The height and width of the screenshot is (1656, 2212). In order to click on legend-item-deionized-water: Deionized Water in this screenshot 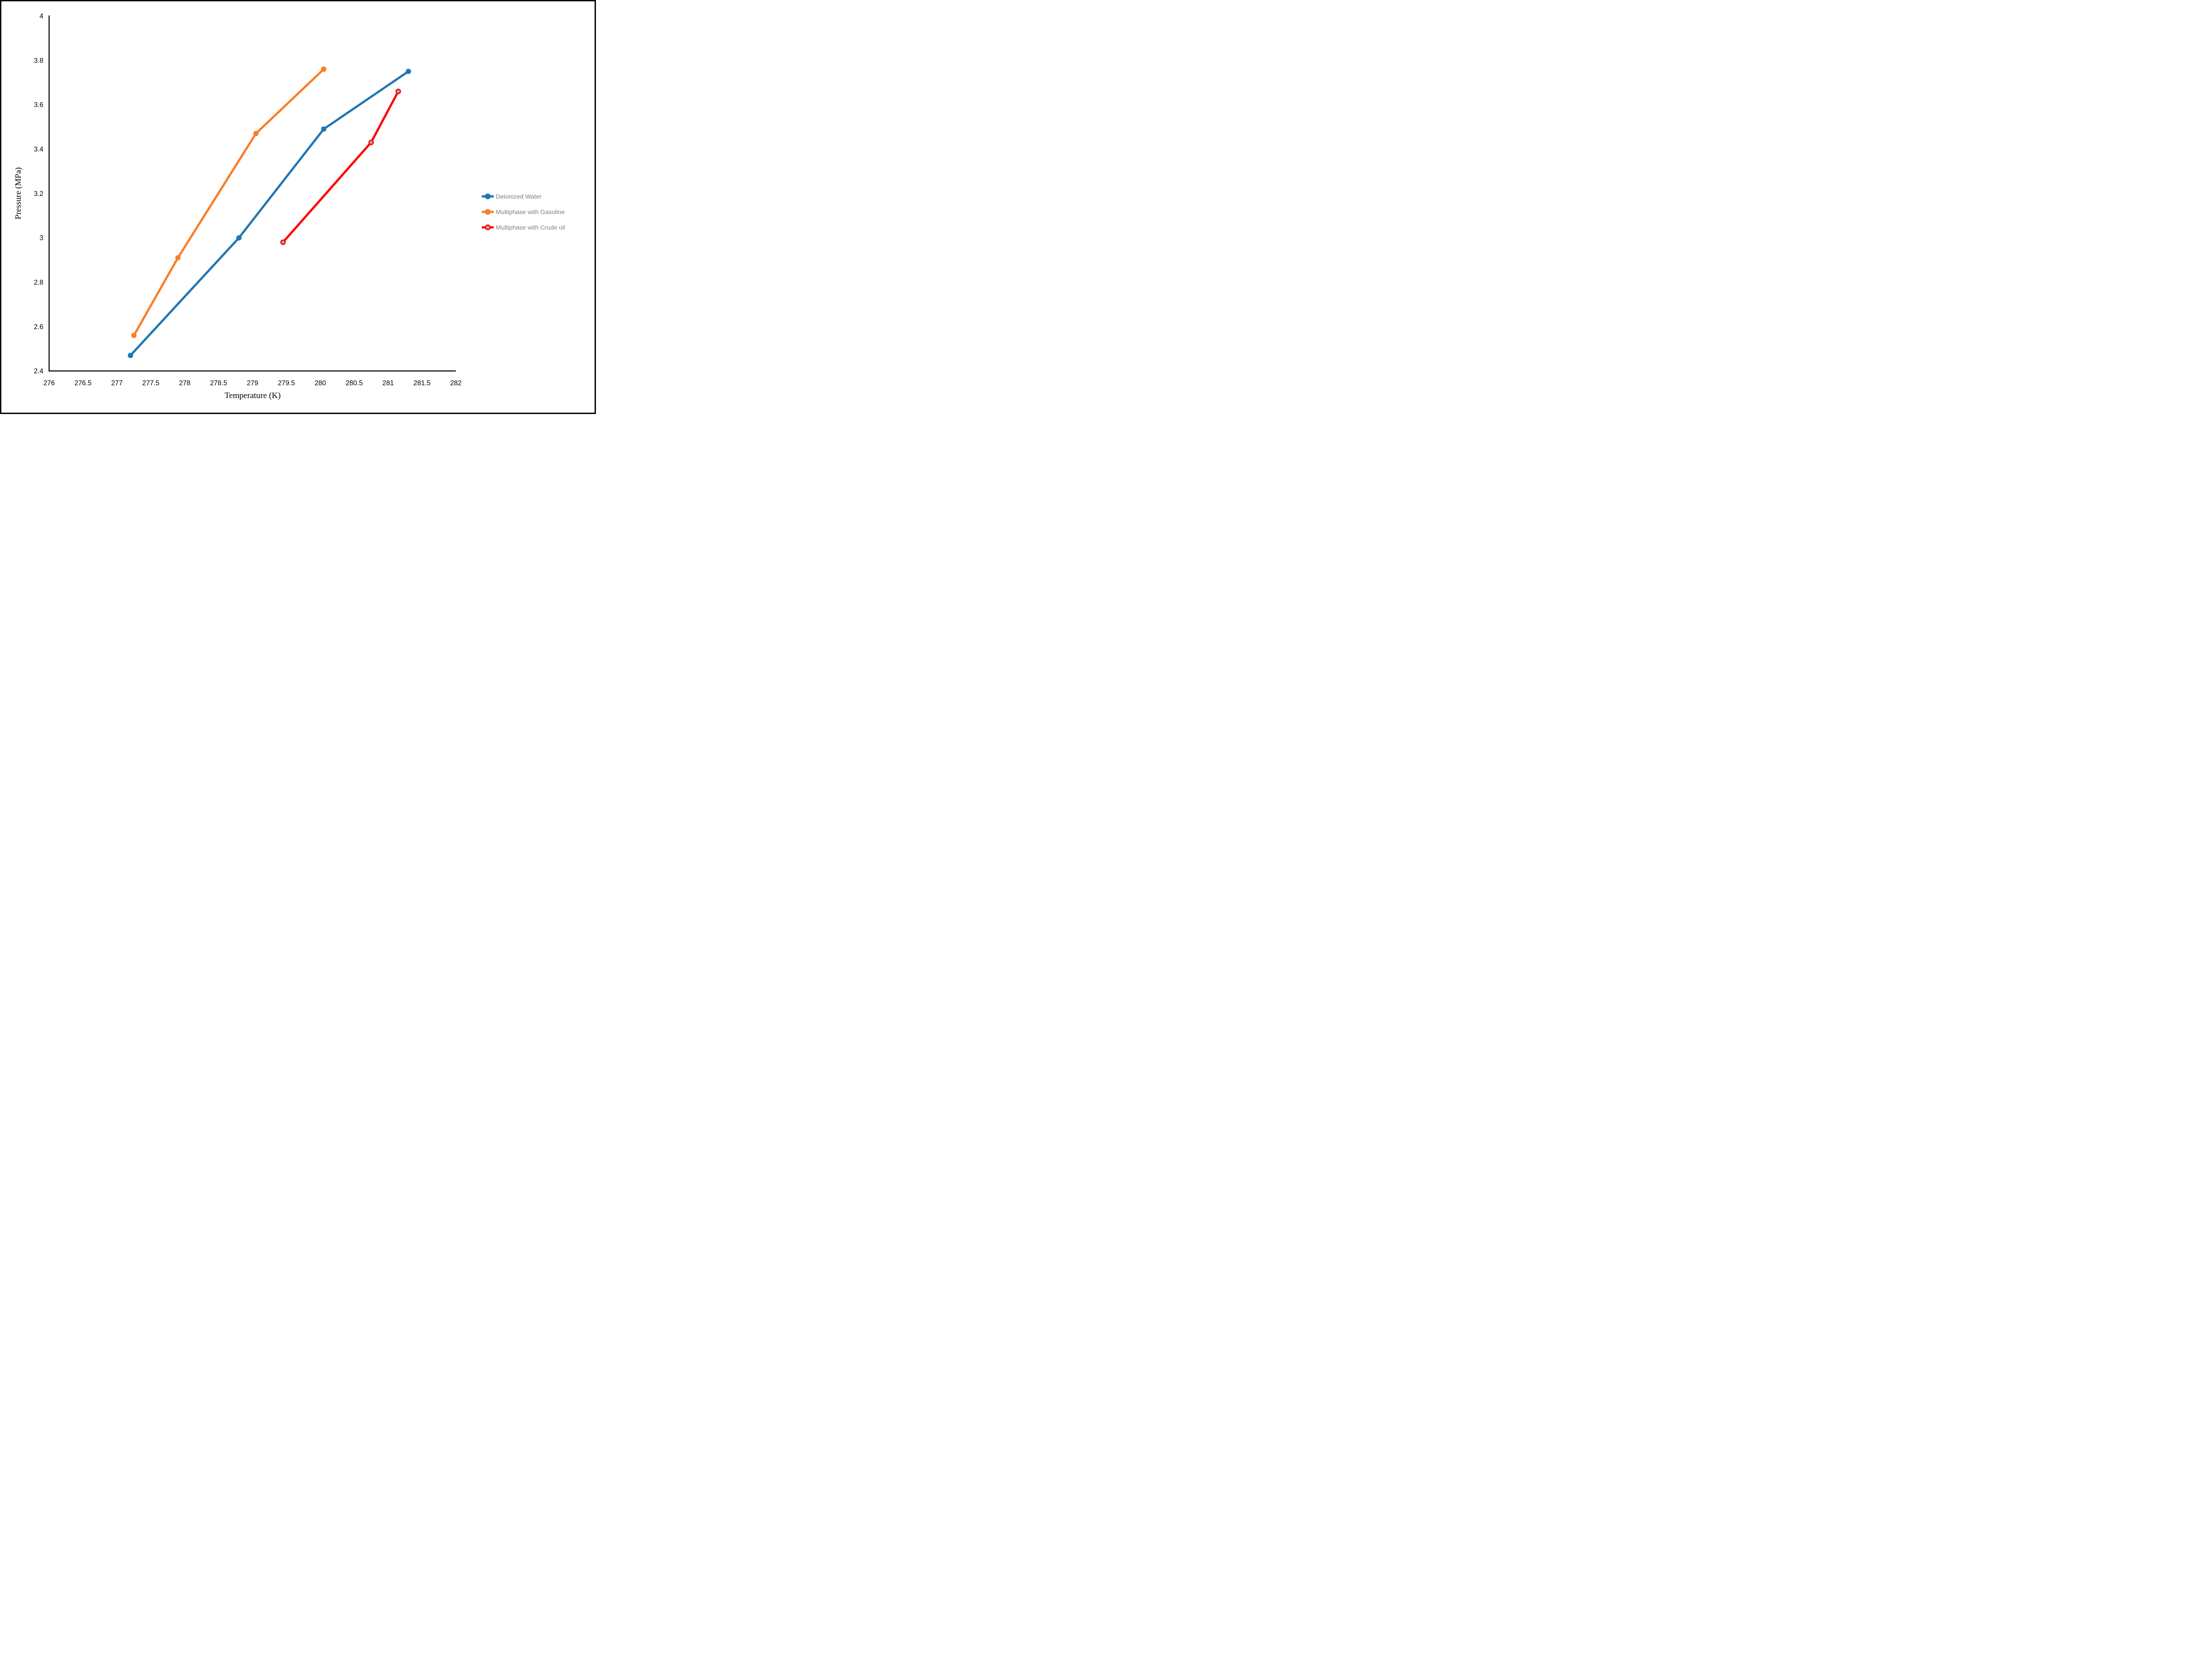, I will do `click(512, 196)`.